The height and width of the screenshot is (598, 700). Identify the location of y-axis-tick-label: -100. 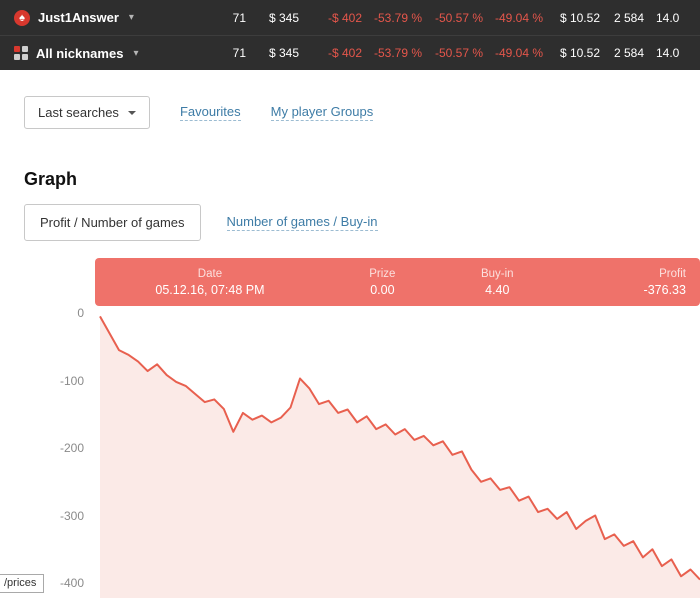
(71, 380).